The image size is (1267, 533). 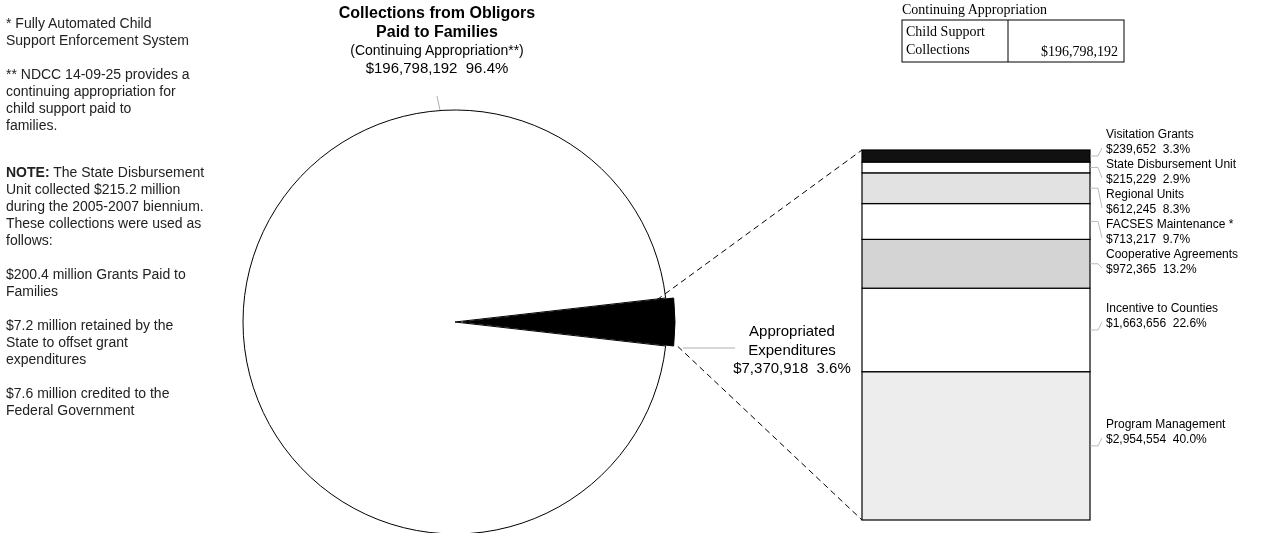 I want to click on data-label: $196,798,192 96.4%, so click(x=437, y=67).